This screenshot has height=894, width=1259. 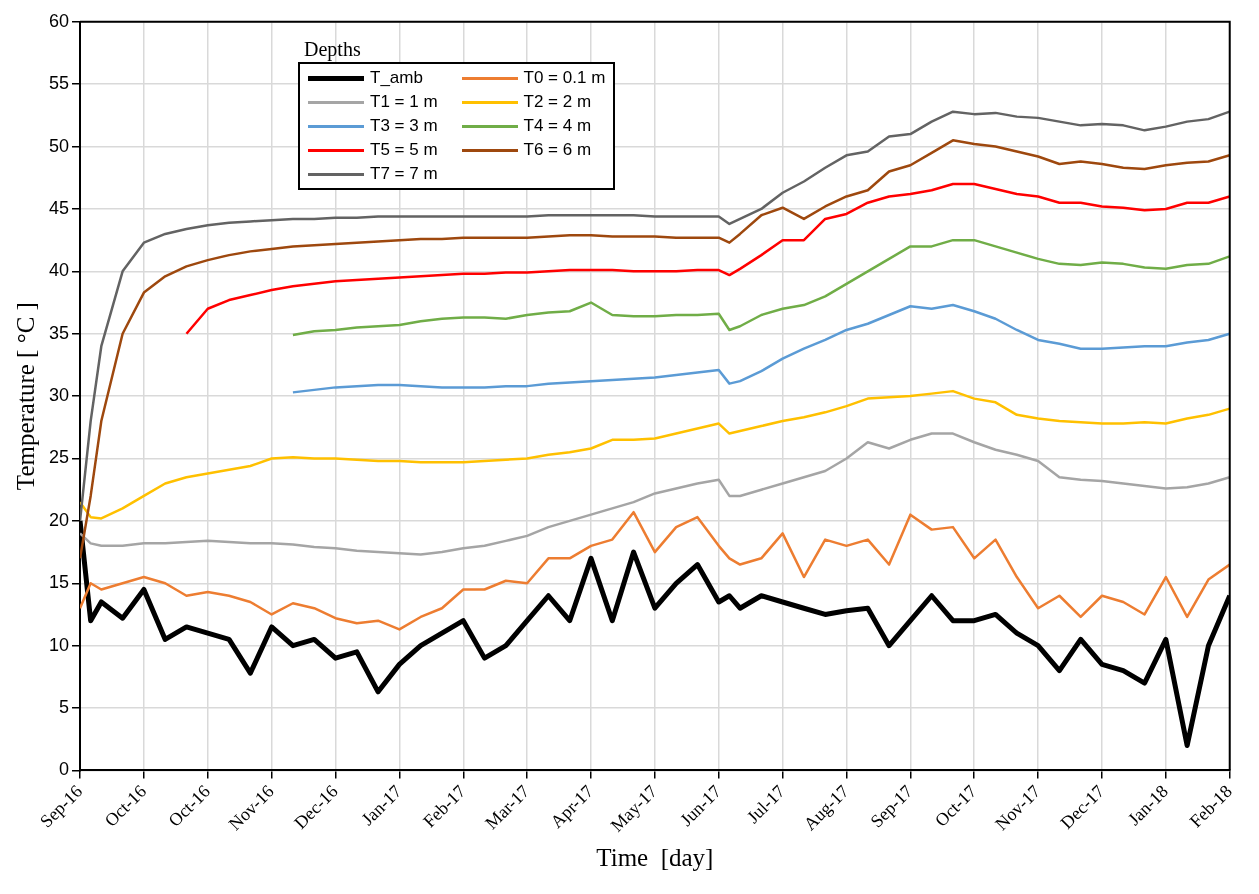 What do you see at coordinates (59, 582) in the screenshot?
I see `y-tick-label: 15` at bounding box center [59, 582].